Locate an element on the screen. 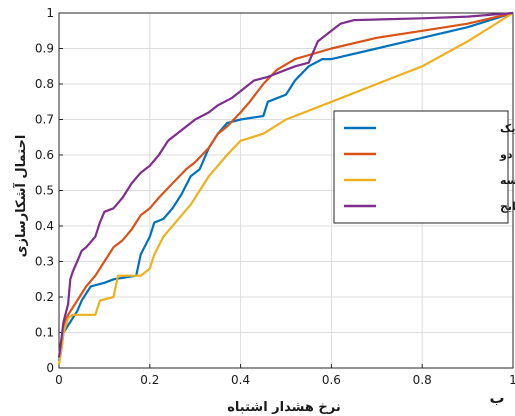  x-tick-label: 0.8 is located at coordinates (422, 380).